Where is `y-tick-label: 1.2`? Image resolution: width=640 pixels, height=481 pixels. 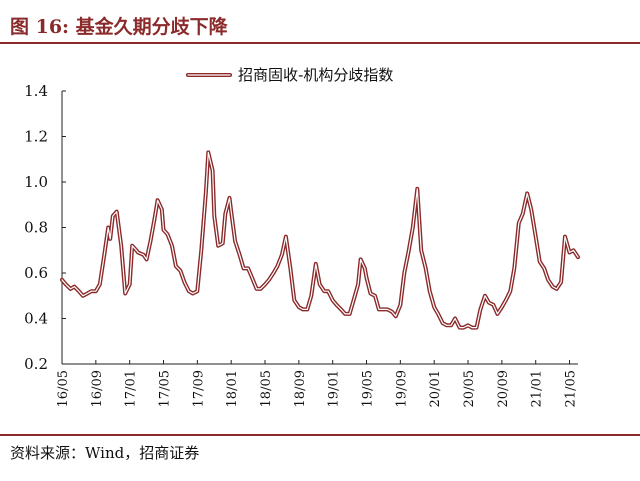 y-tick-label: 1.2 is located at coordinates (36, 137).